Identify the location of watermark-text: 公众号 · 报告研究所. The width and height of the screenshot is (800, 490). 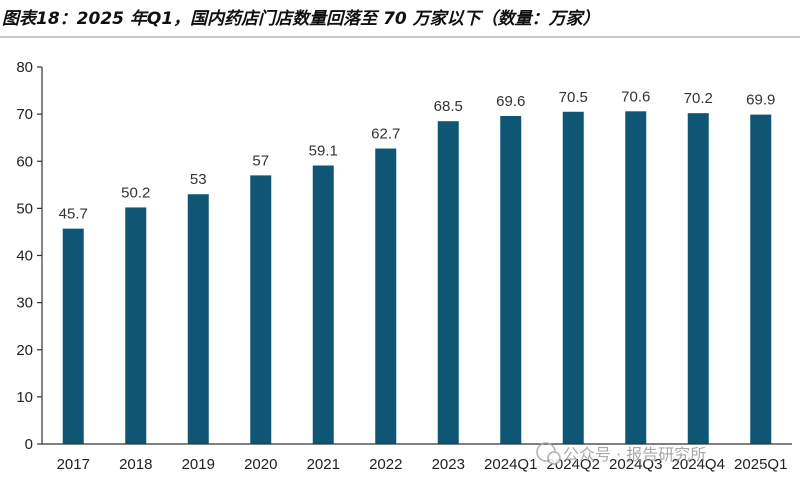
(634, 454).